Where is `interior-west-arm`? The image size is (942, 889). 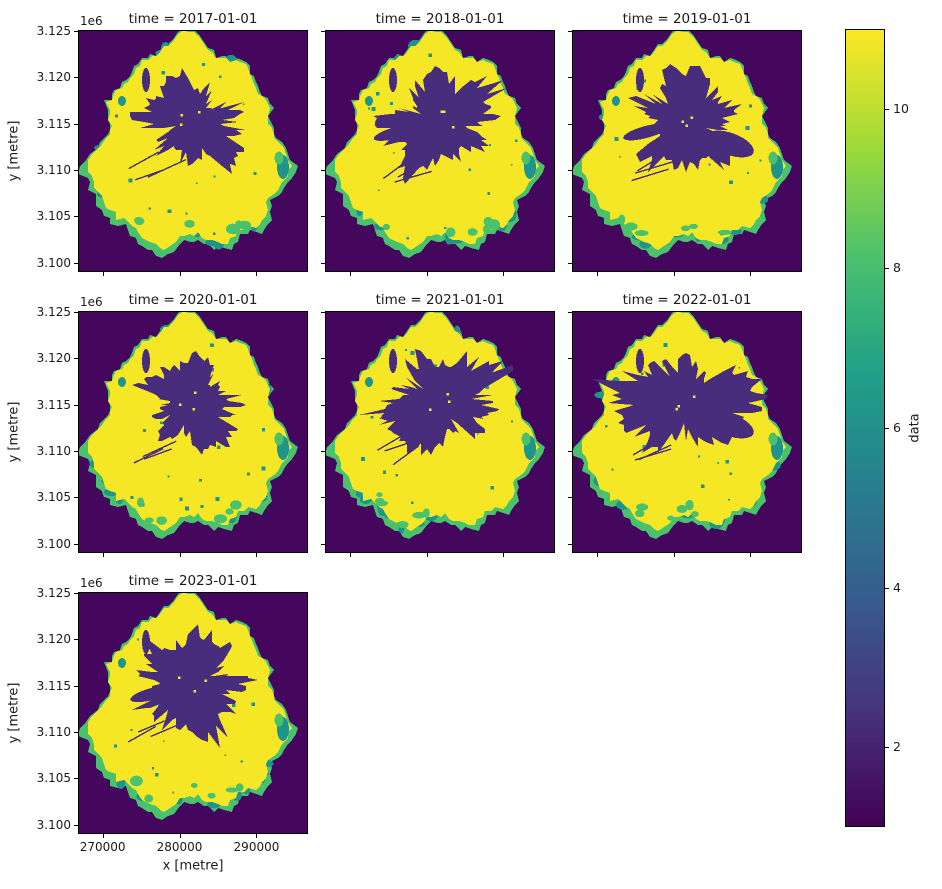
interior-west-arm is located at coordinates (399, 132).